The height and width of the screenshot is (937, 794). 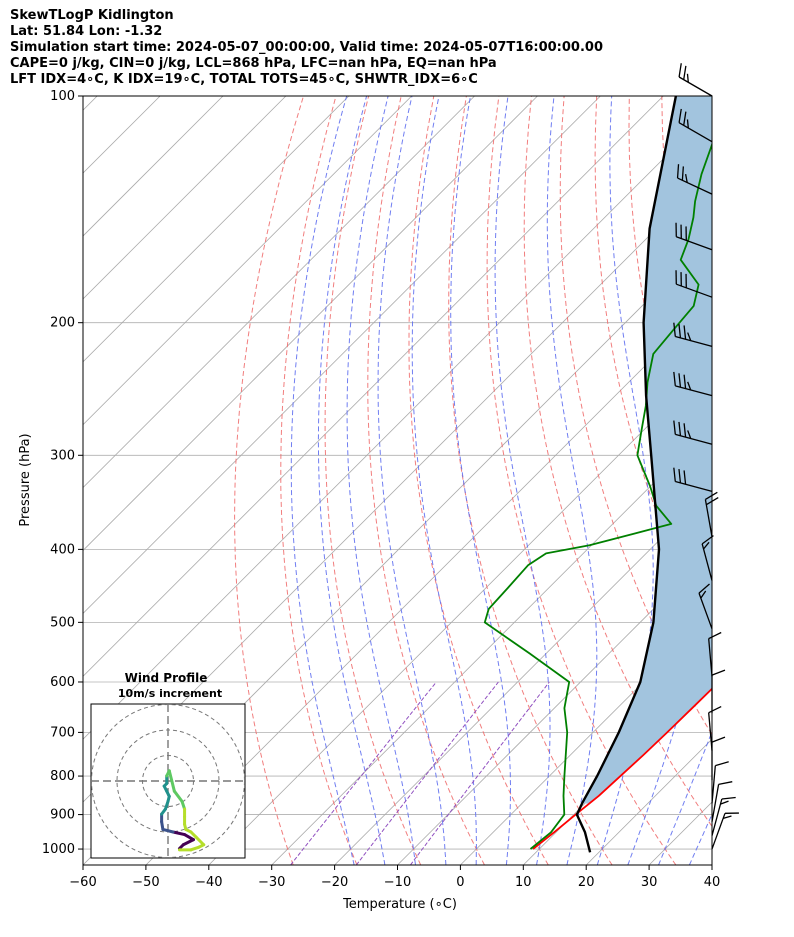 I want to click on y-tick-label: 800, so click(x=62, y=776).